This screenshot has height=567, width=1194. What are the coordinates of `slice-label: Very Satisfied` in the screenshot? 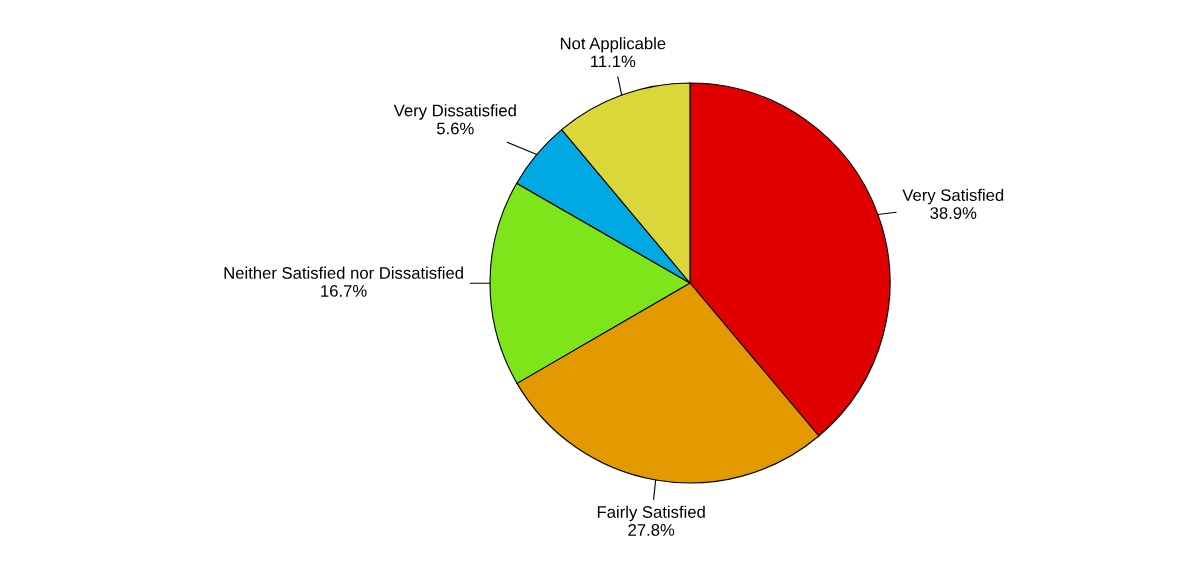 It's located at (953, 196).